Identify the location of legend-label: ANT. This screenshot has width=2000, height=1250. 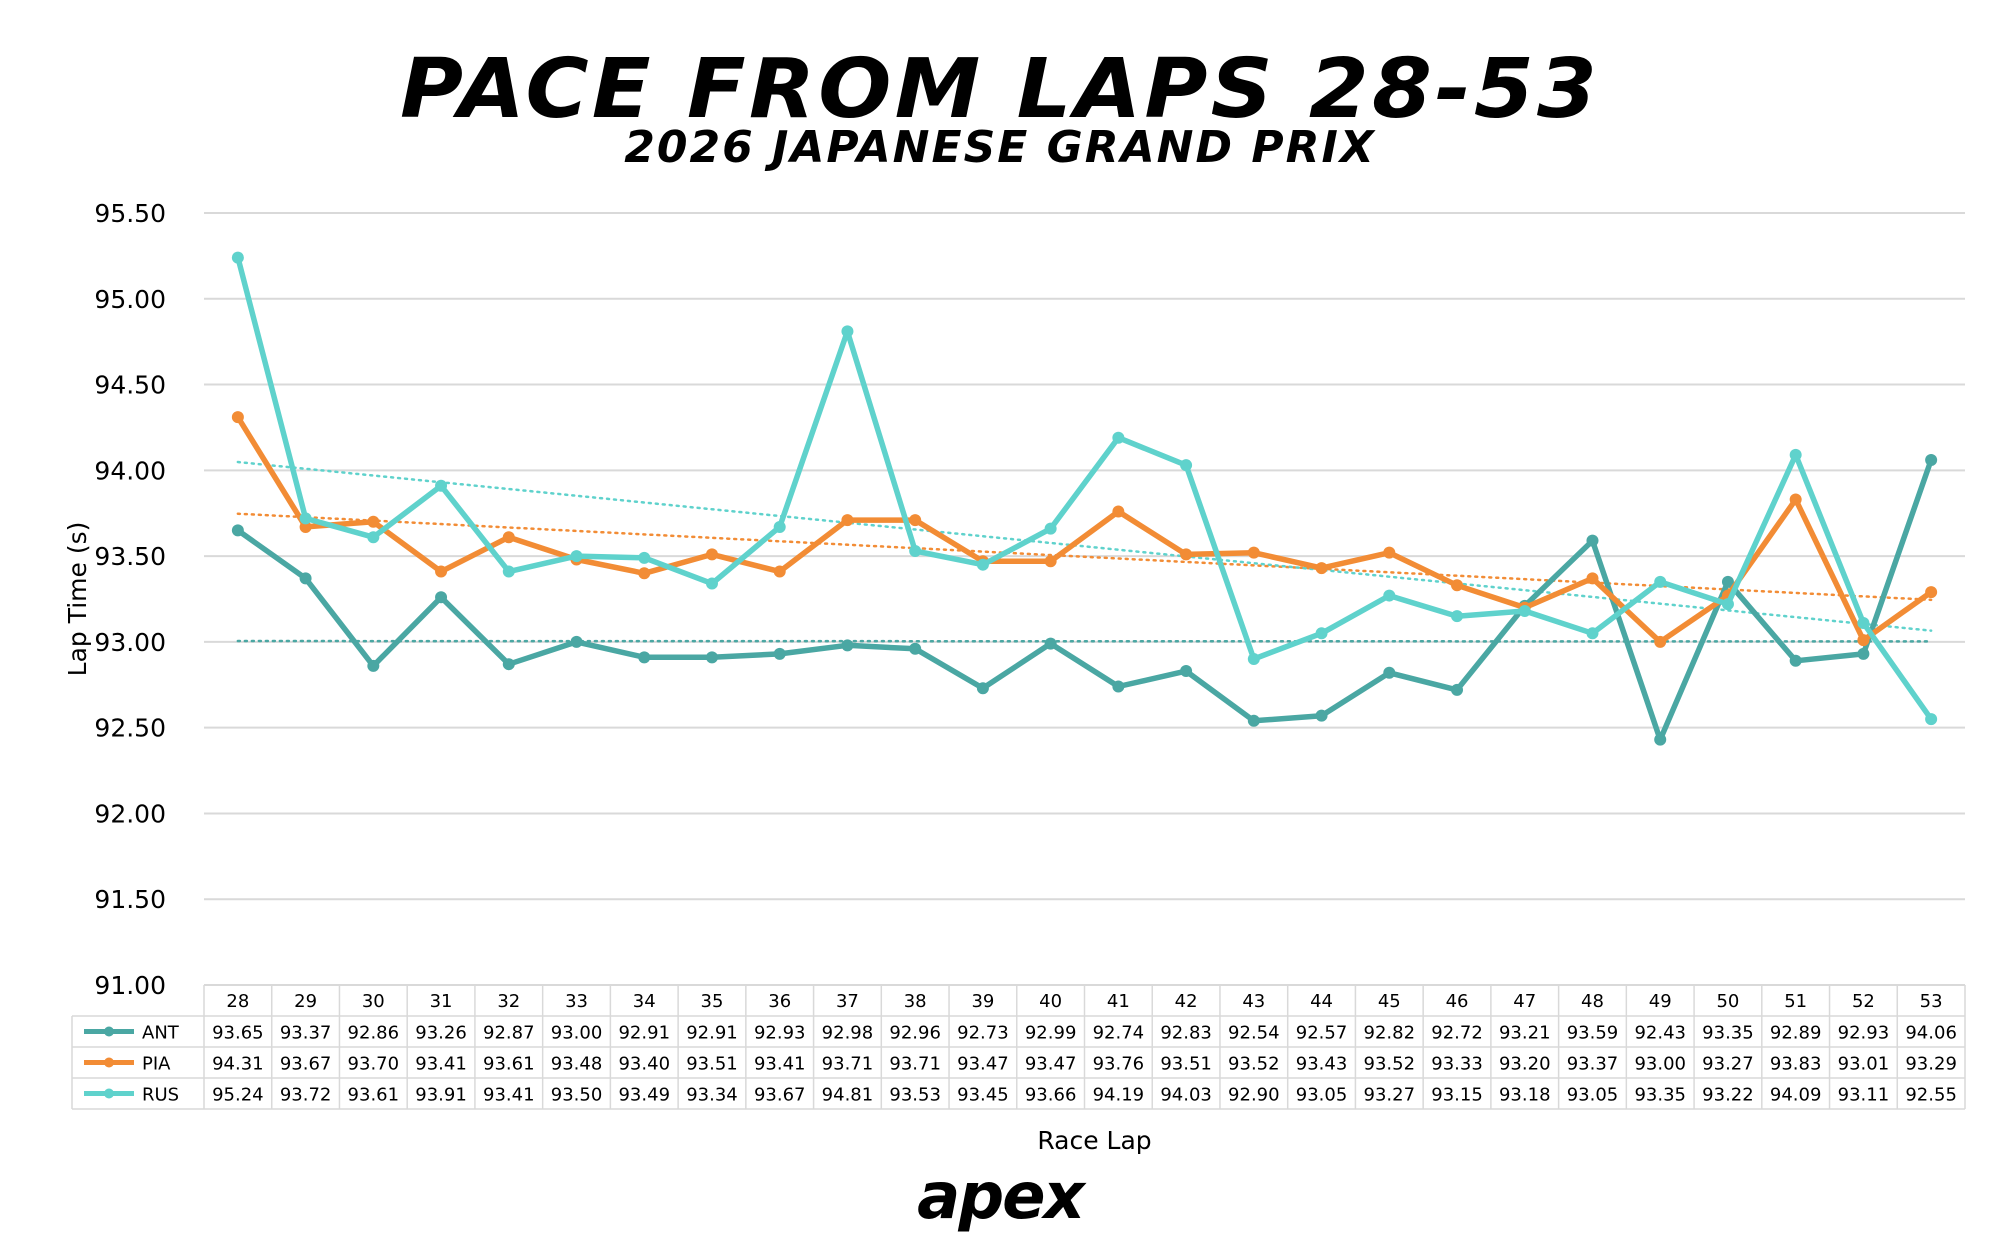
(161, 1033).